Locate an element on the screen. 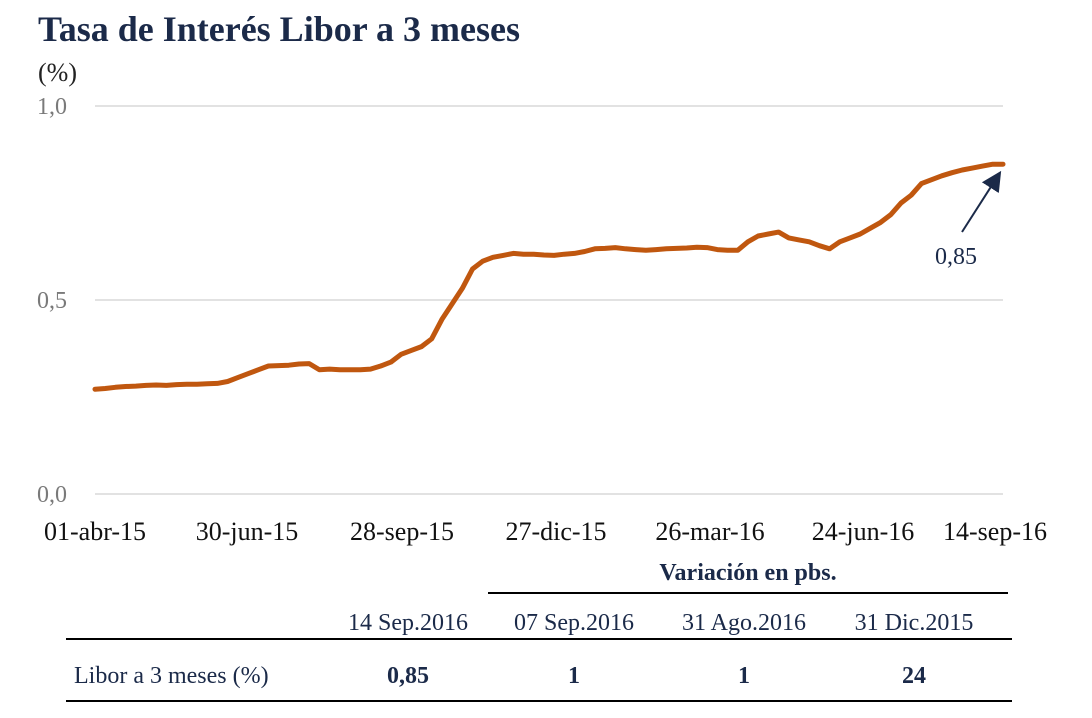 This screenshot has height=718, width=1092. table-value-col-2: 1 is located at coordinates (574, 676).